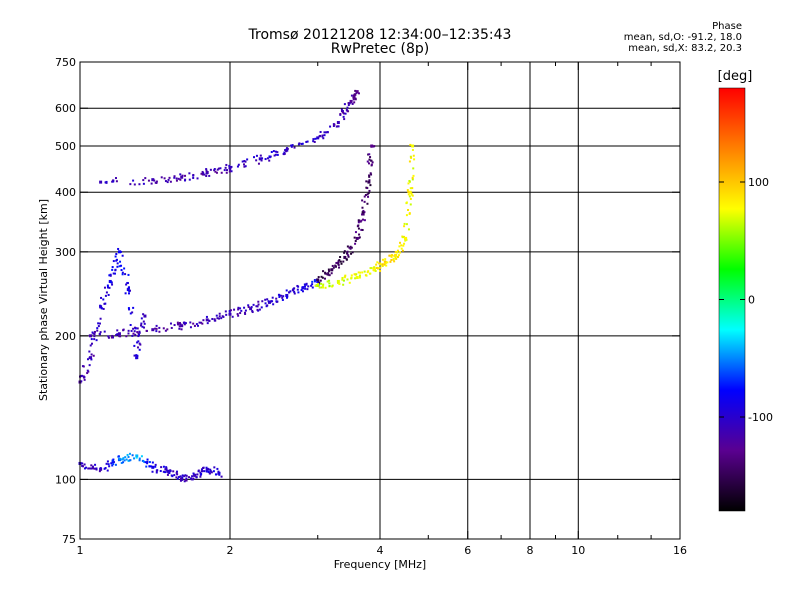  I want to click on colorbar-tick-label: -100, so click(760, 417).